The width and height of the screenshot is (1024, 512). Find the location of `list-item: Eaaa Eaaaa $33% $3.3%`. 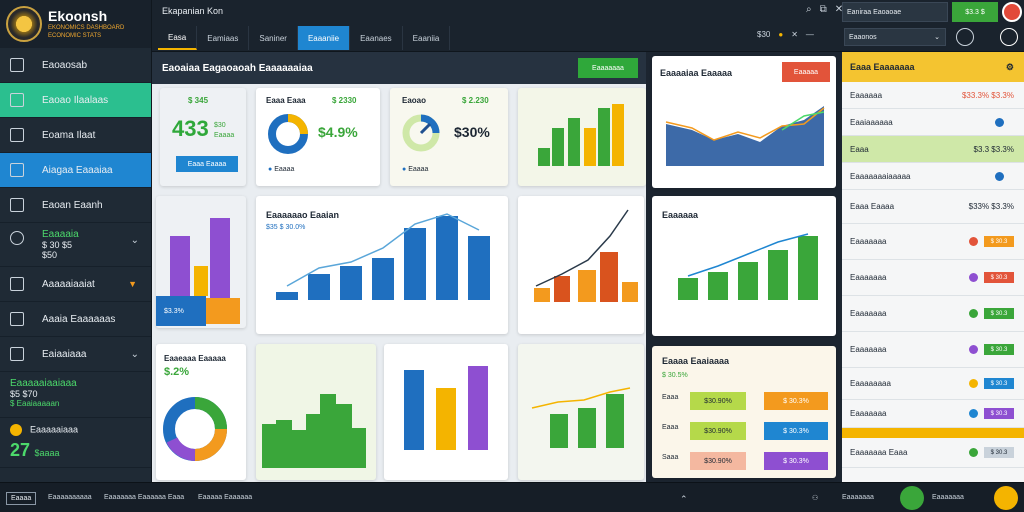

list-item: Eaaa Eaaaa $33% $3.3% is located at coordinates (933, 207).